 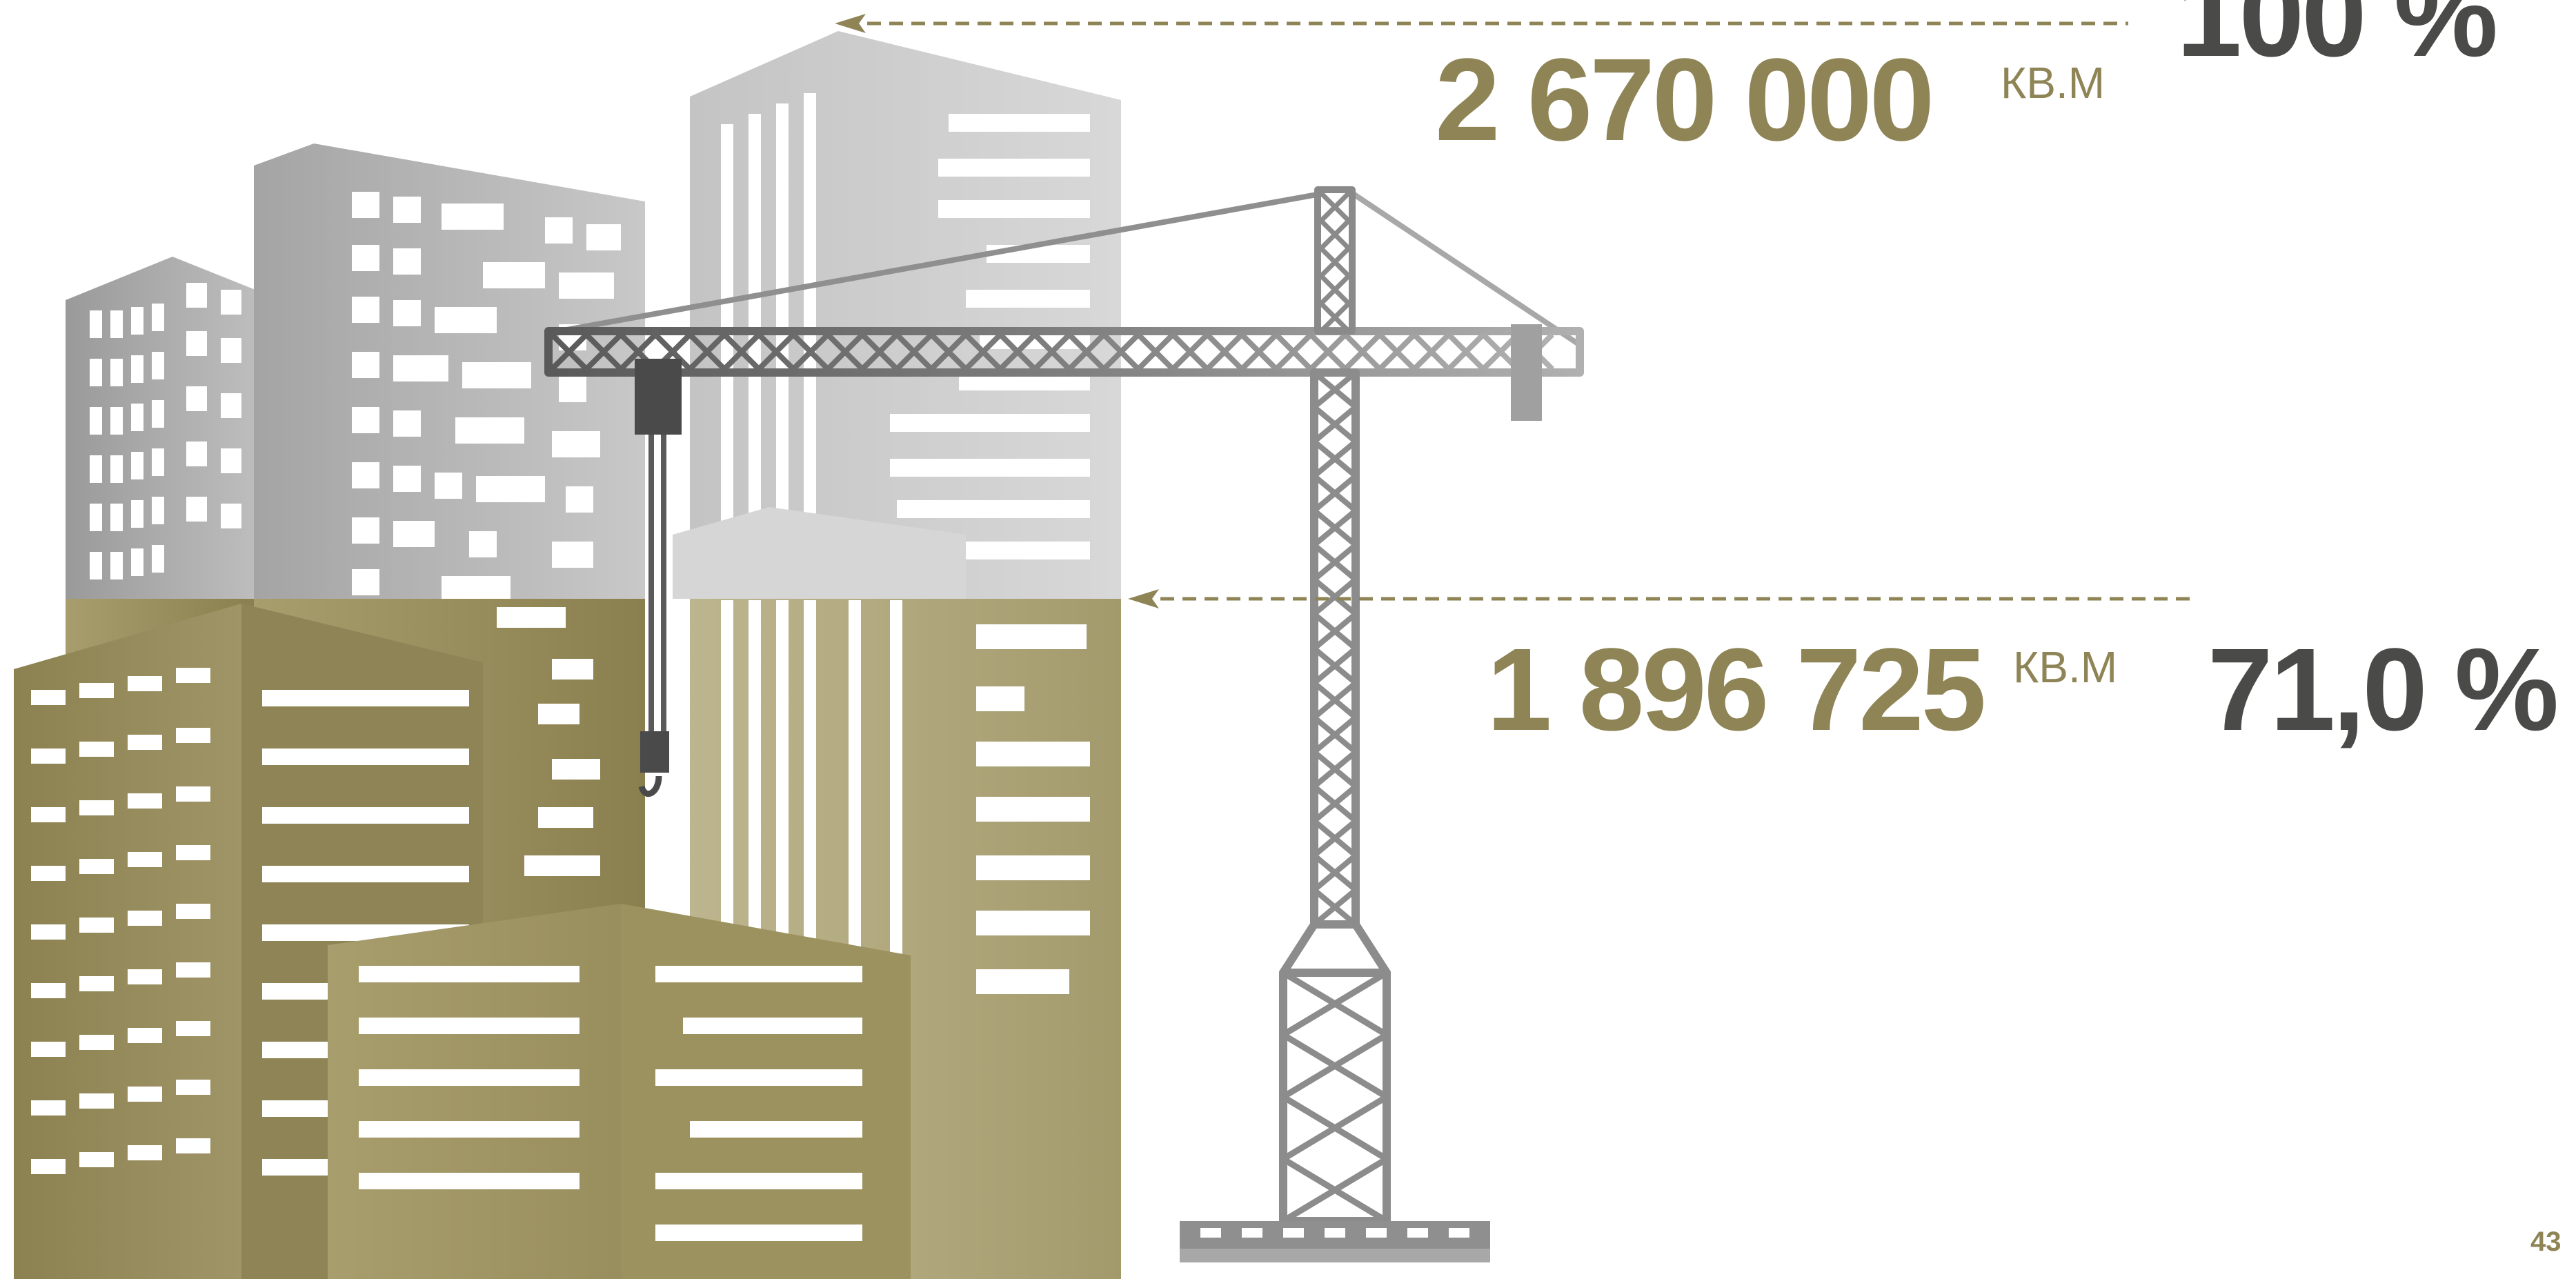 I want to click on arrowhead-total, so click(x=850, y=24).